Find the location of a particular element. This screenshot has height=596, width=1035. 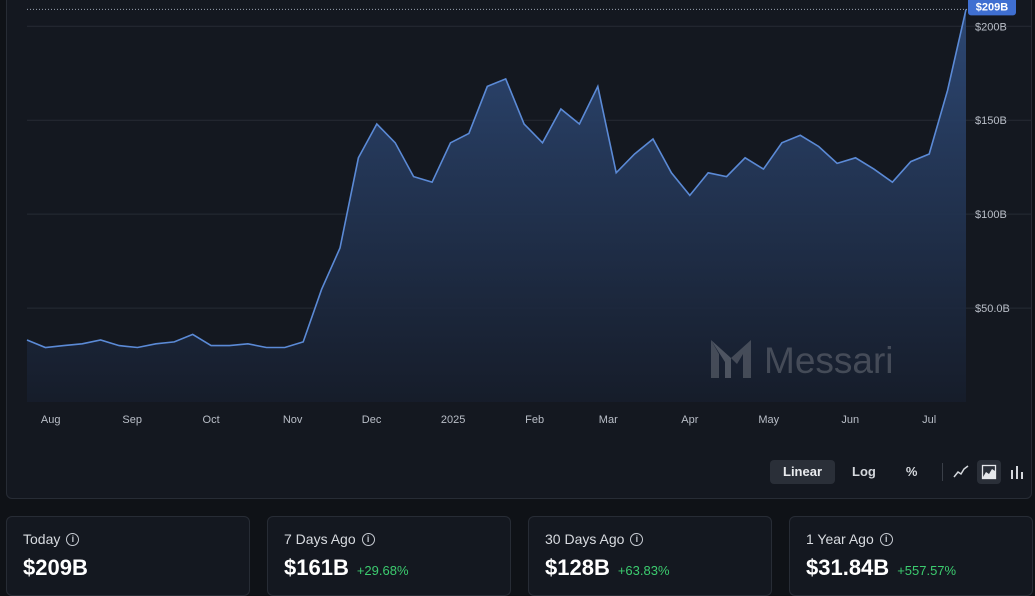

stat-card-1y: 1 Year Ago i $31.84B +557.57% is located at coordinates (911, 556).